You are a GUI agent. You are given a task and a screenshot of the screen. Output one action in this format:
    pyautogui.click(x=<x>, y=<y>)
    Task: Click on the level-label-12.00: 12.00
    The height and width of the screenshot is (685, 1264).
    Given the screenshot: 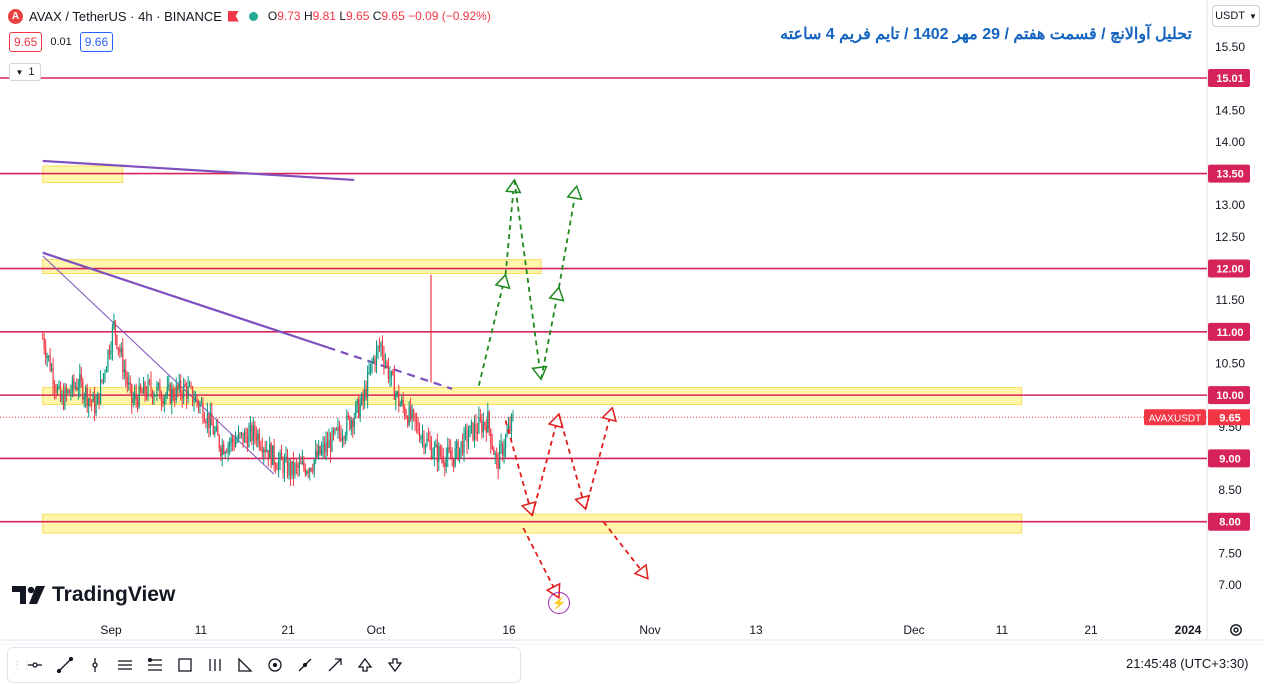 What is the action you would take?
    pyautogui.click(x=1230, y=270)
    